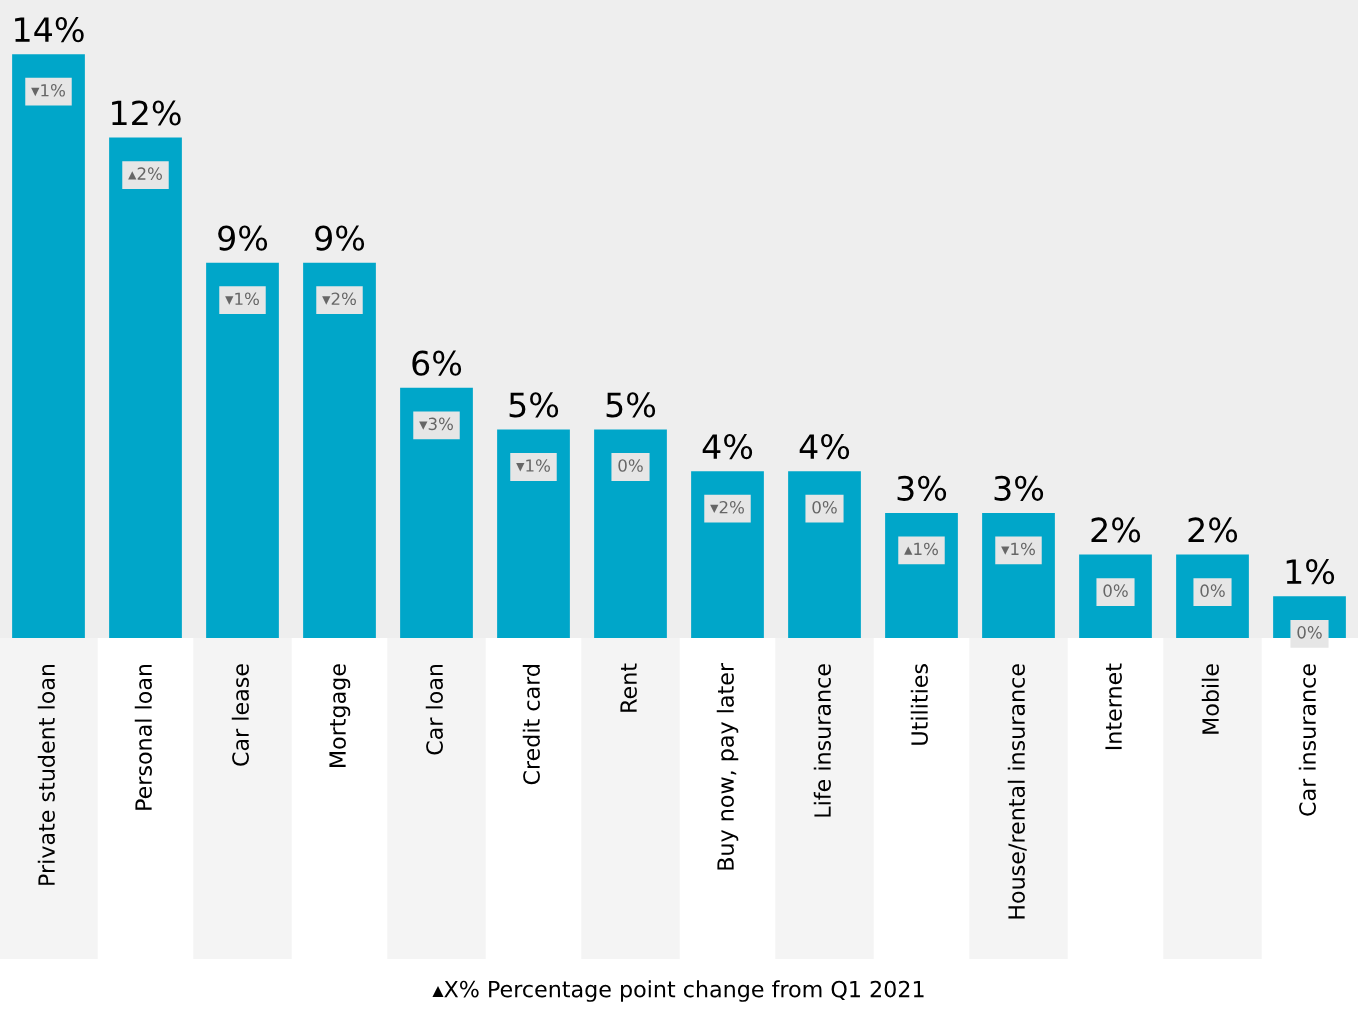  I want to click on x-tick-label: Car insurance, so click(1307, 740).